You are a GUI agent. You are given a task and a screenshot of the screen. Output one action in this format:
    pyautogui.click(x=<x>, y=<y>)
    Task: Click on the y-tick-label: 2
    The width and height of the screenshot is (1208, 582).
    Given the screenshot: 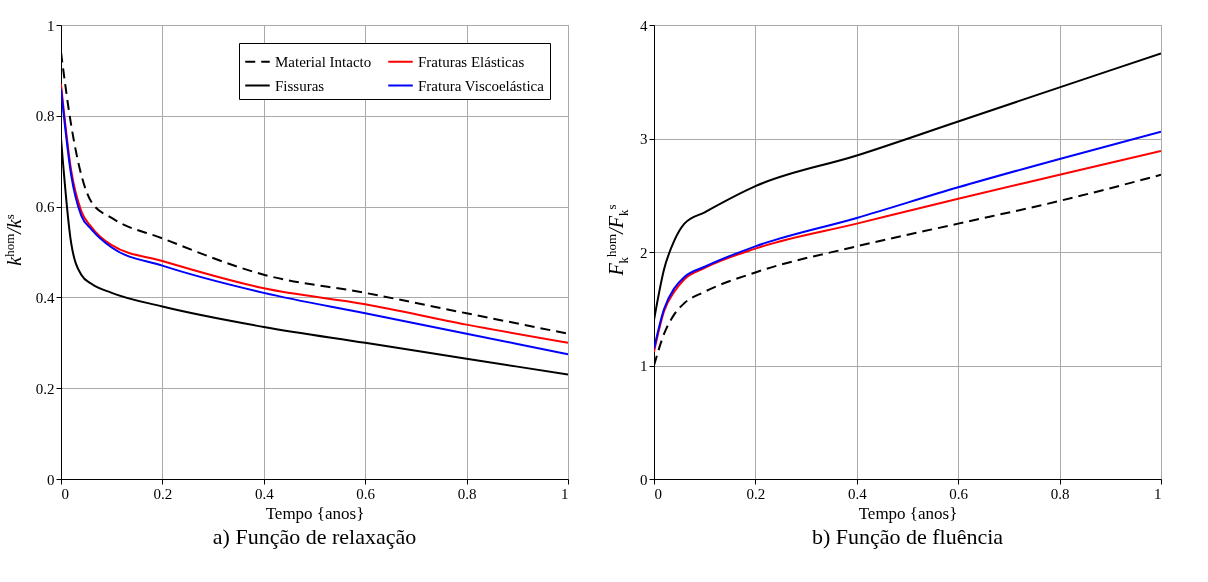 What is the action you would take?
    pyautogui.click(x=644, y=252)
    